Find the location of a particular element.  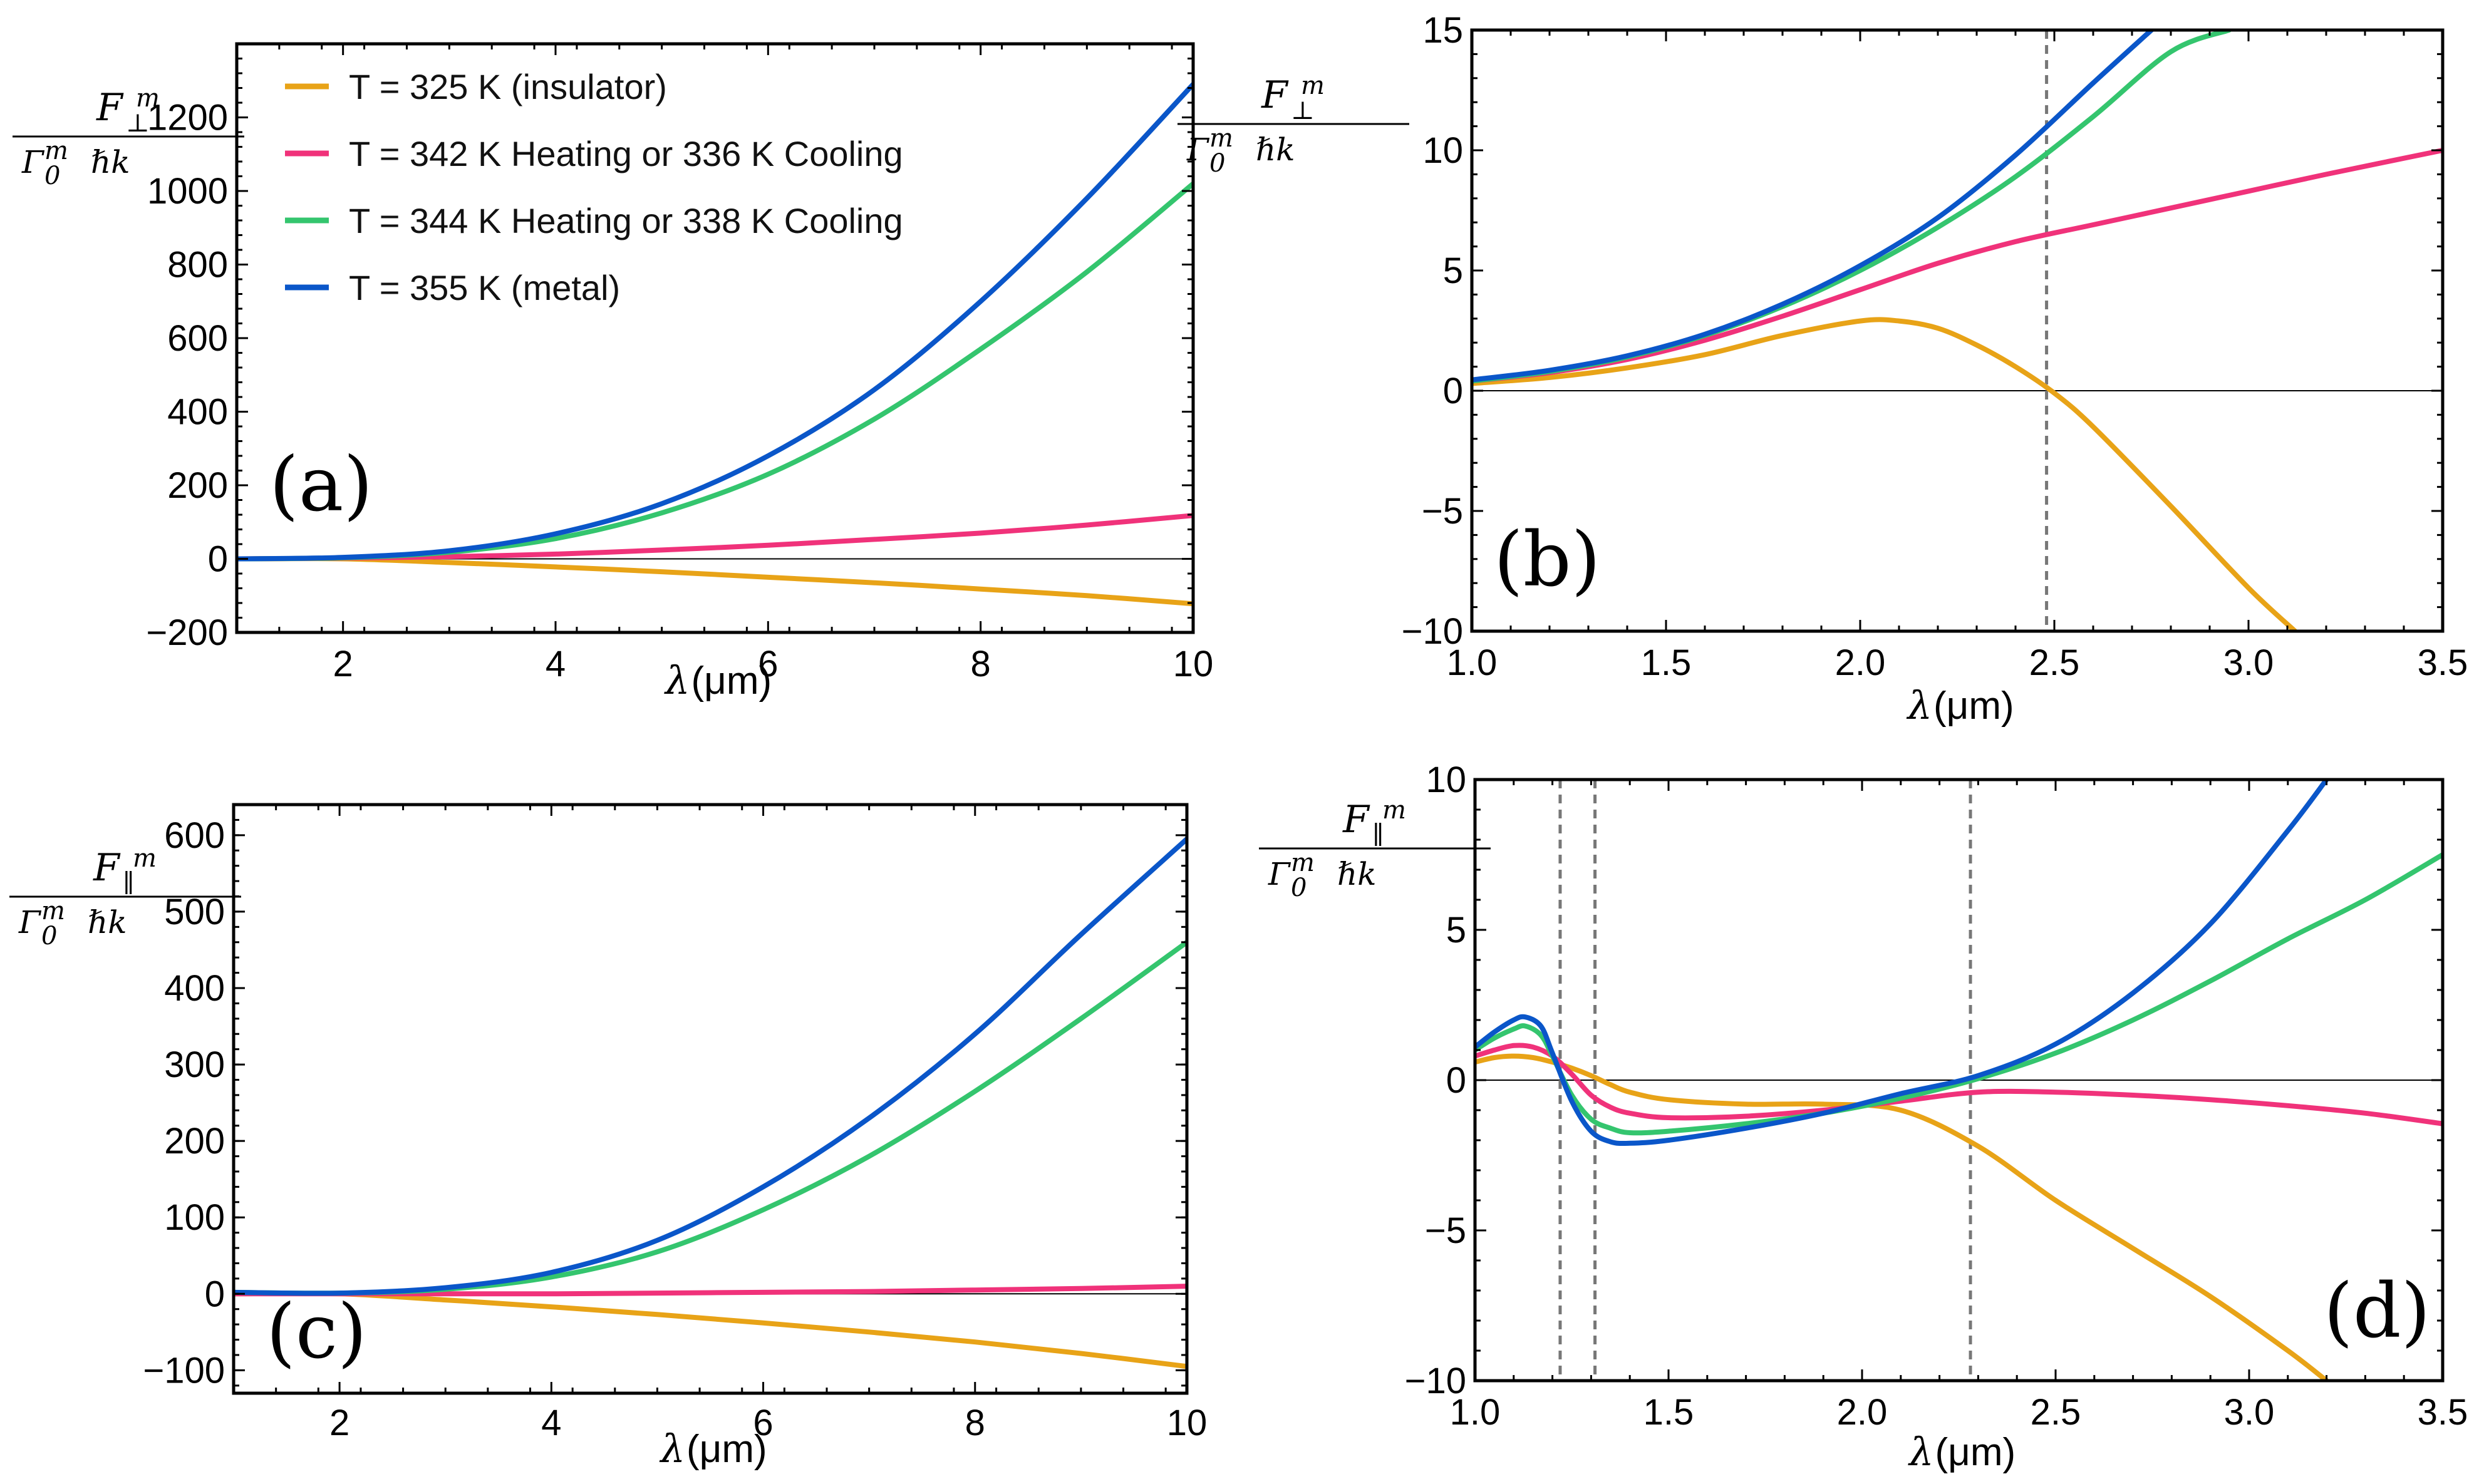

legend-label: T = 355 K (metal) is located at coordinates (484, 287).